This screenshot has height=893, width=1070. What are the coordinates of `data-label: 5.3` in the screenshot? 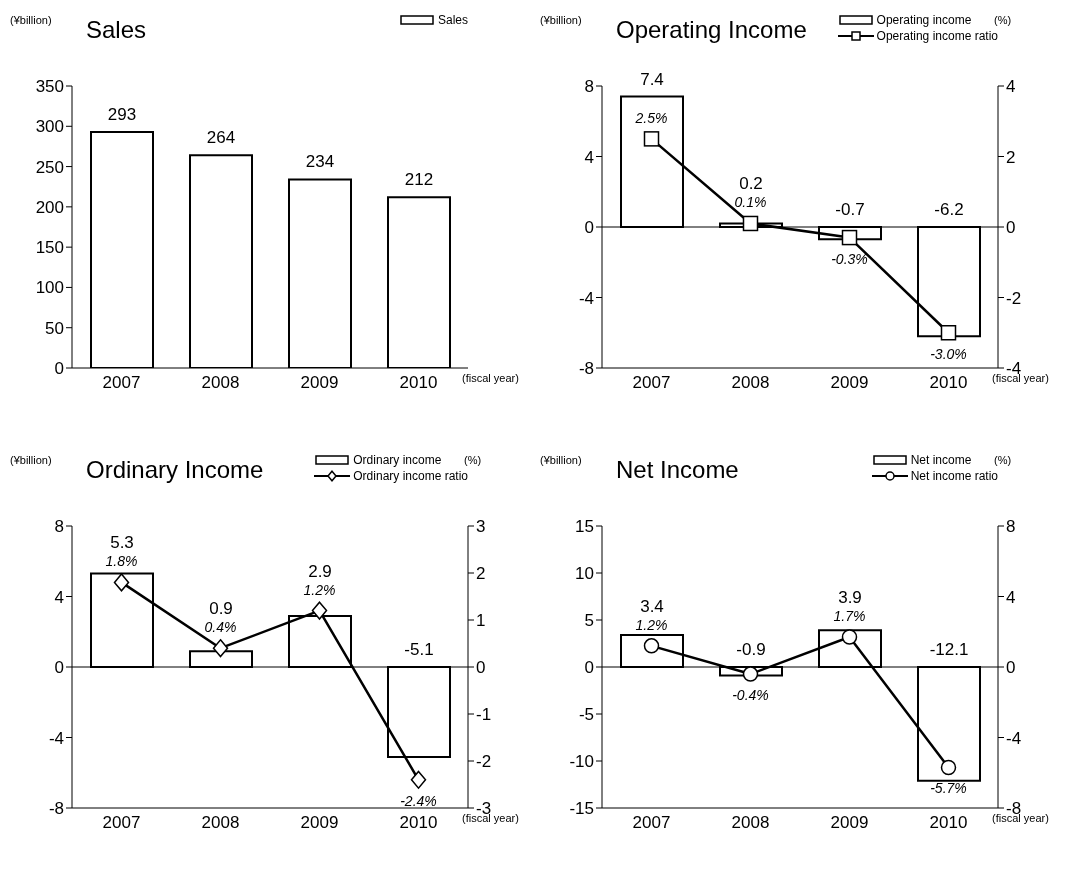 It's located at (122, 543).